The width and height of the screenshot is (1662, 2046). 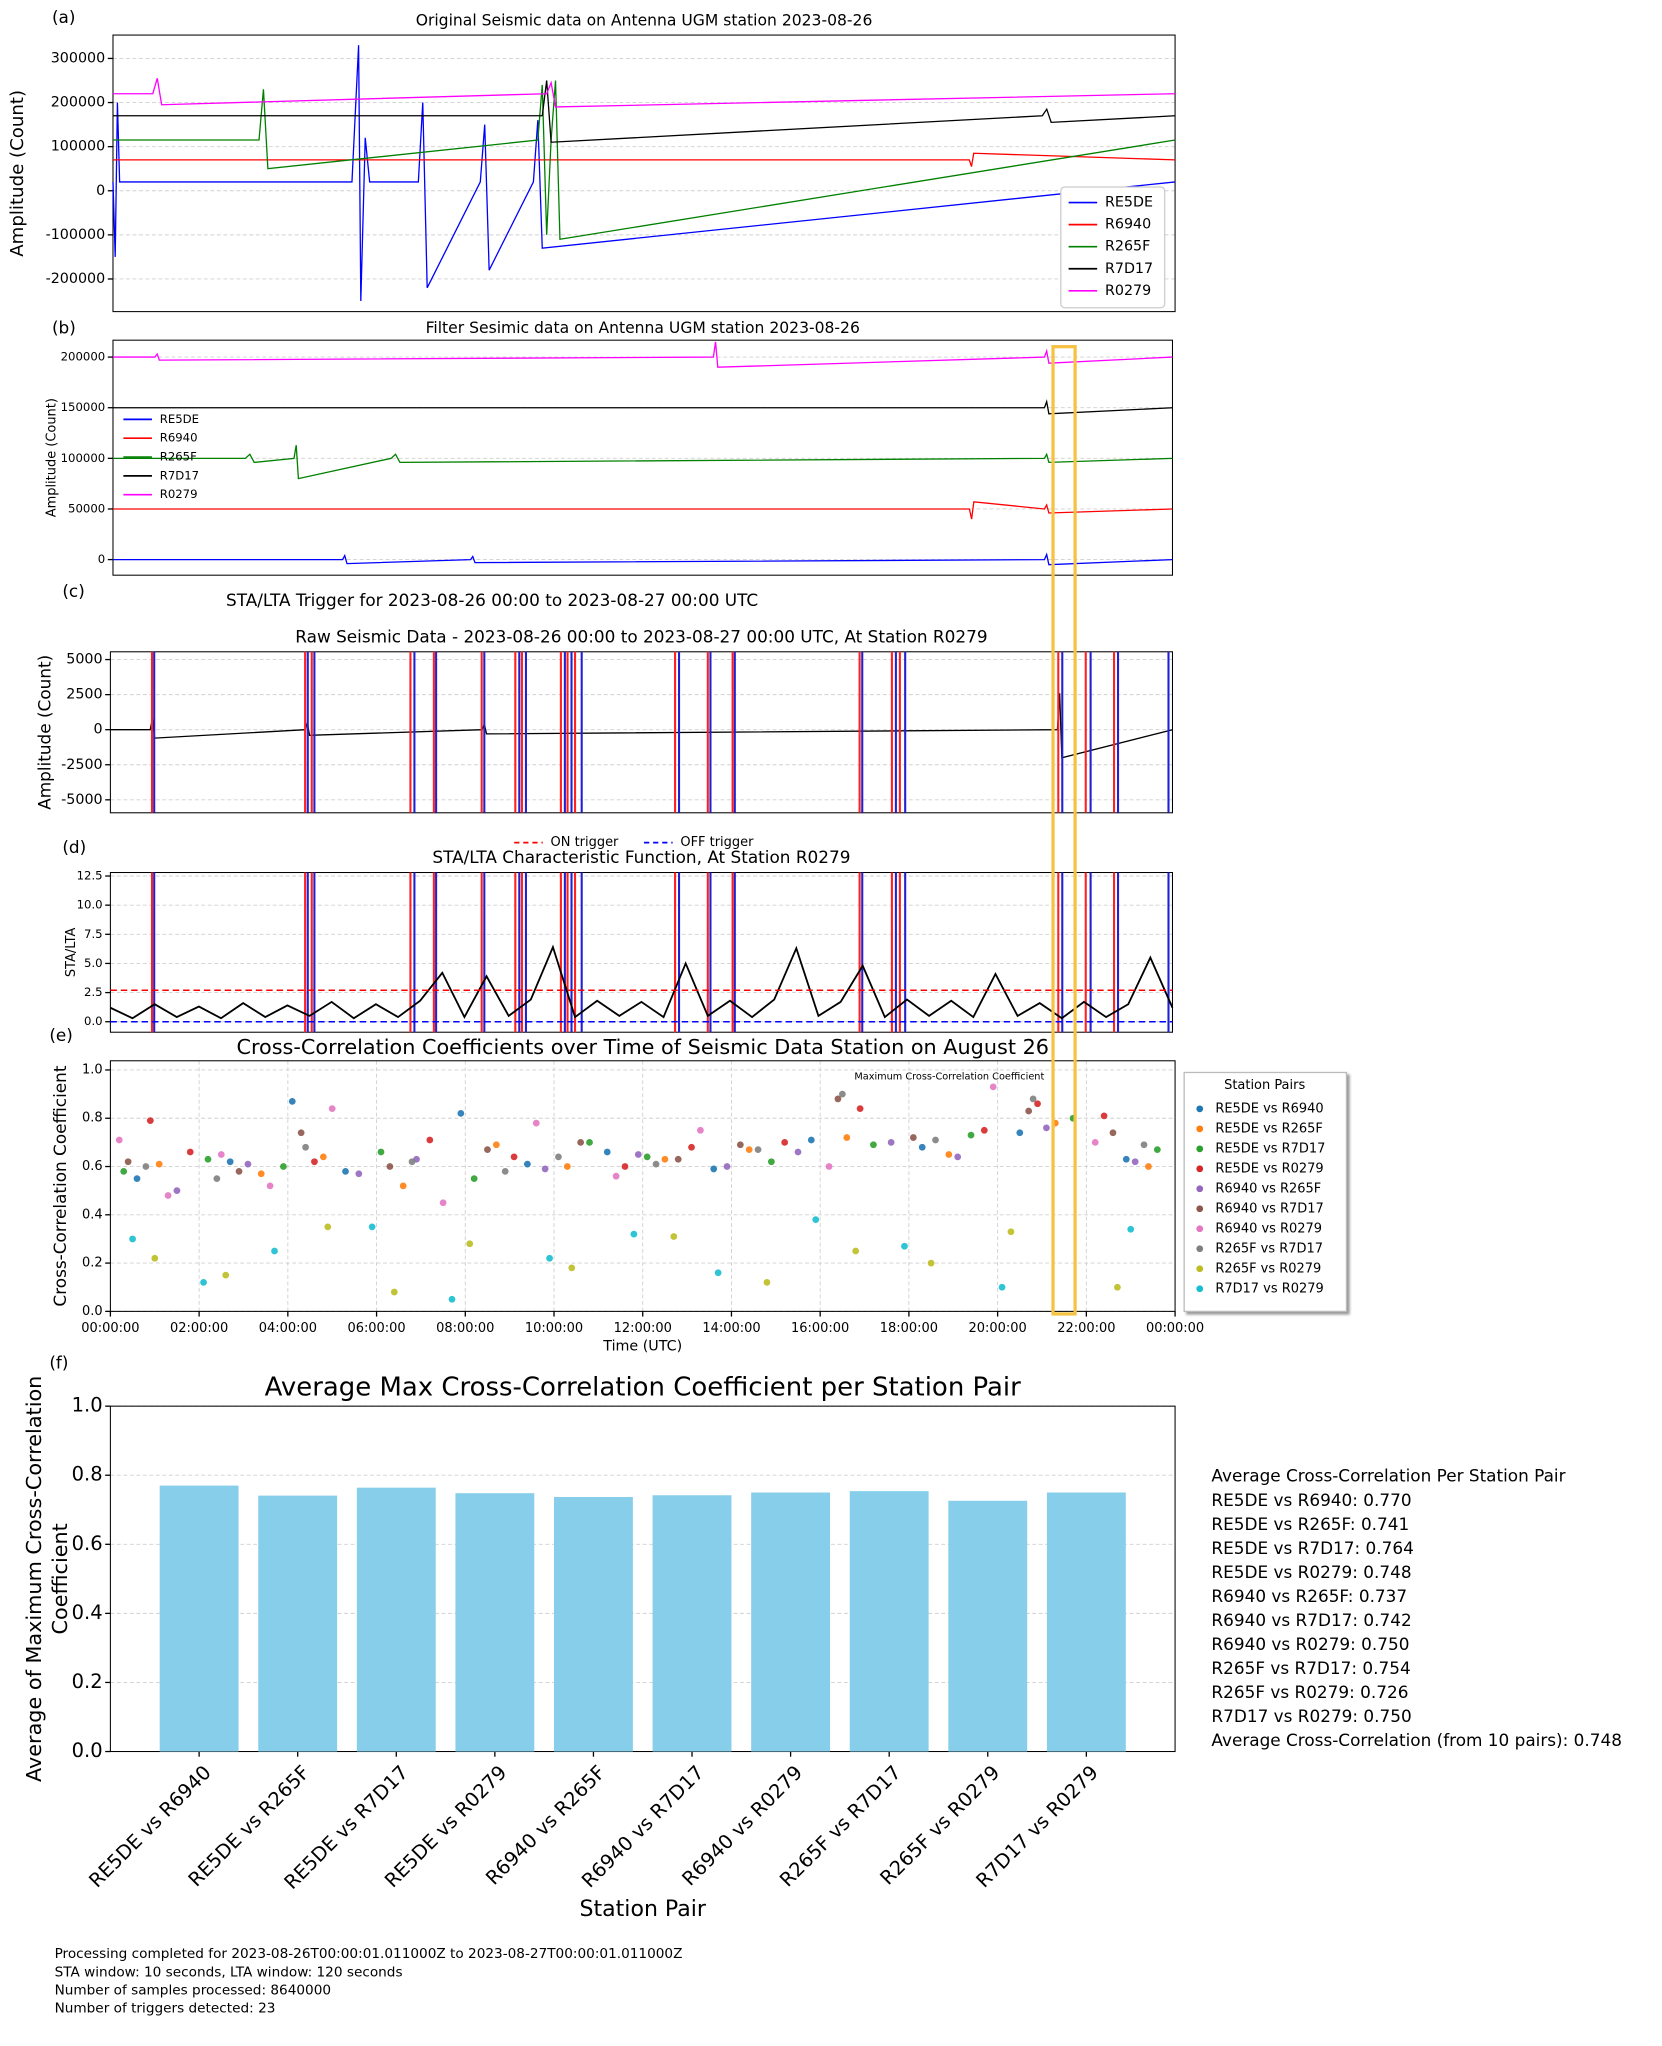 I want to click on legend-label: R6940 vs R265F, so click(x=1268, y=1188).